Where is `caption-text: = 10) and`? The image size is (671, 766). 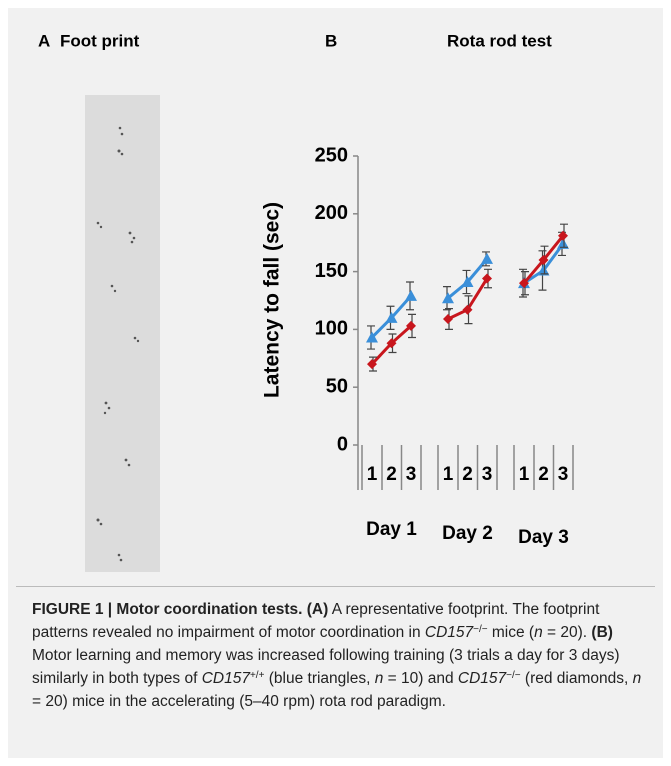
caption-text: = 10) and is located at coordinates (420, 678).